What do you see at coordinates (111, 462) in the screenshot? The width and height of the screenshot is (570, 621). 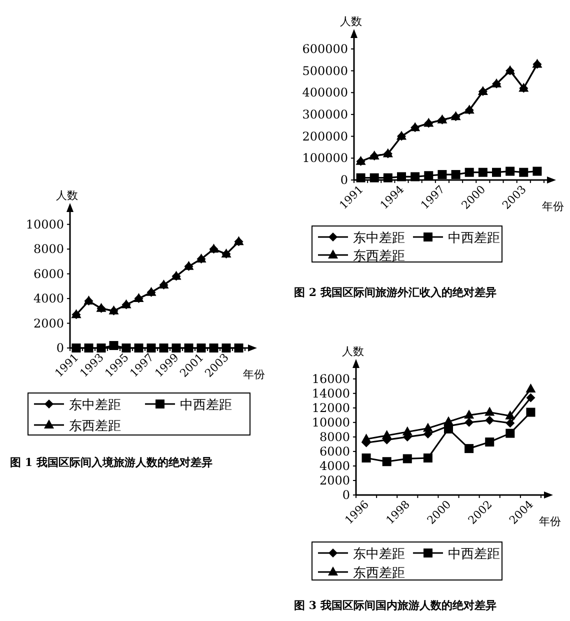 I see `text: 图 1 我国区际间入境旅游人数的绝对差异` at bounding box center [111, 462].